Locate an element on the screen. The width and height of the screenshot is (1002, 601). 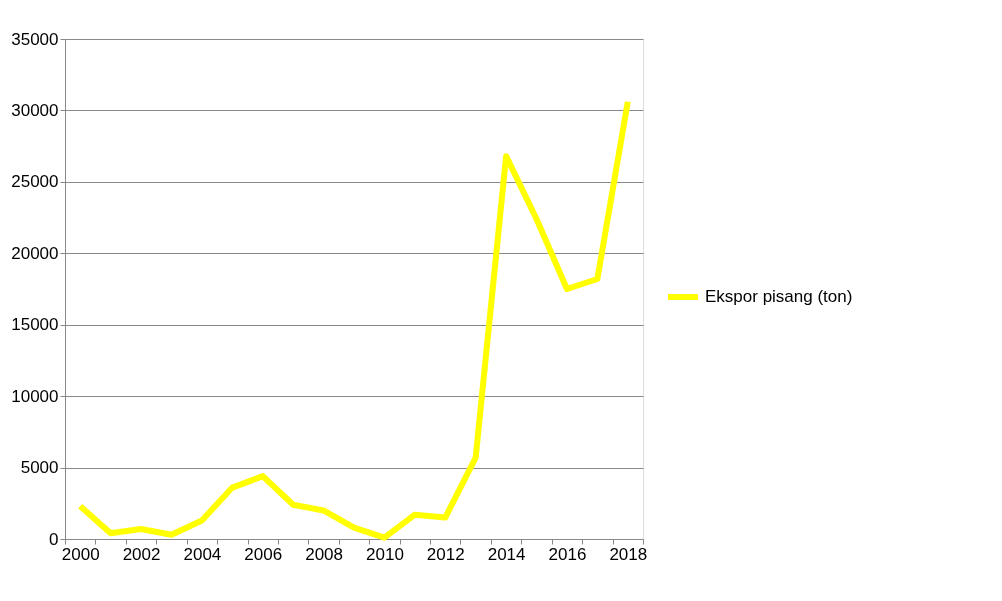
x-tick-label: 2016 is located at coordinates (567, 554).